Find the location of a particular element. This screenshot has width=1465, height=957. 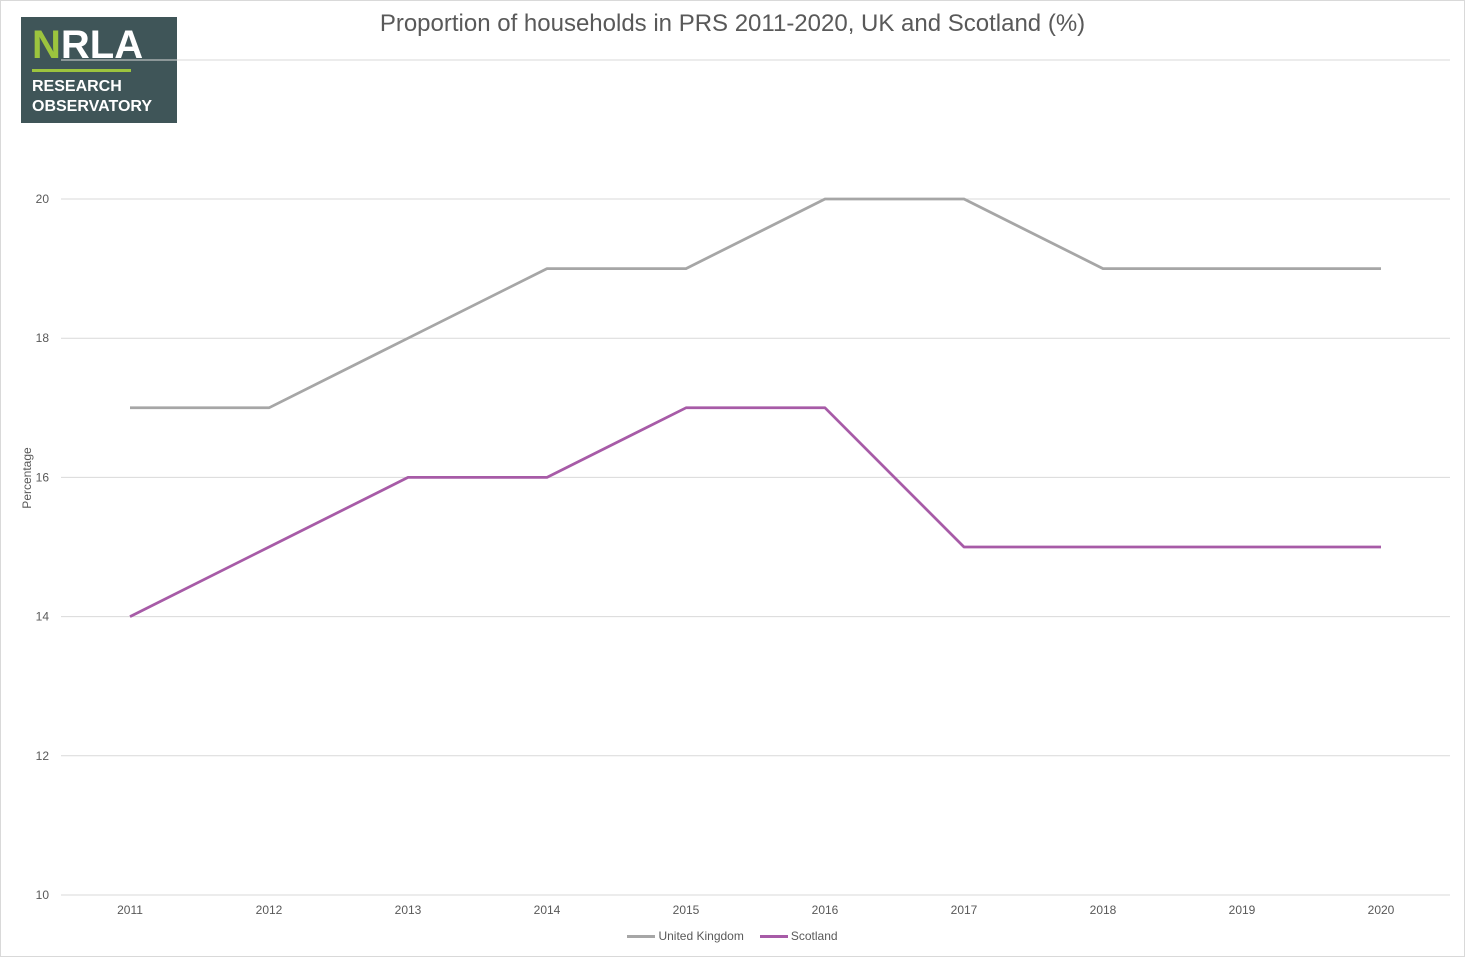

x-tick-label: 2015 is located at coordinates (686, 910).